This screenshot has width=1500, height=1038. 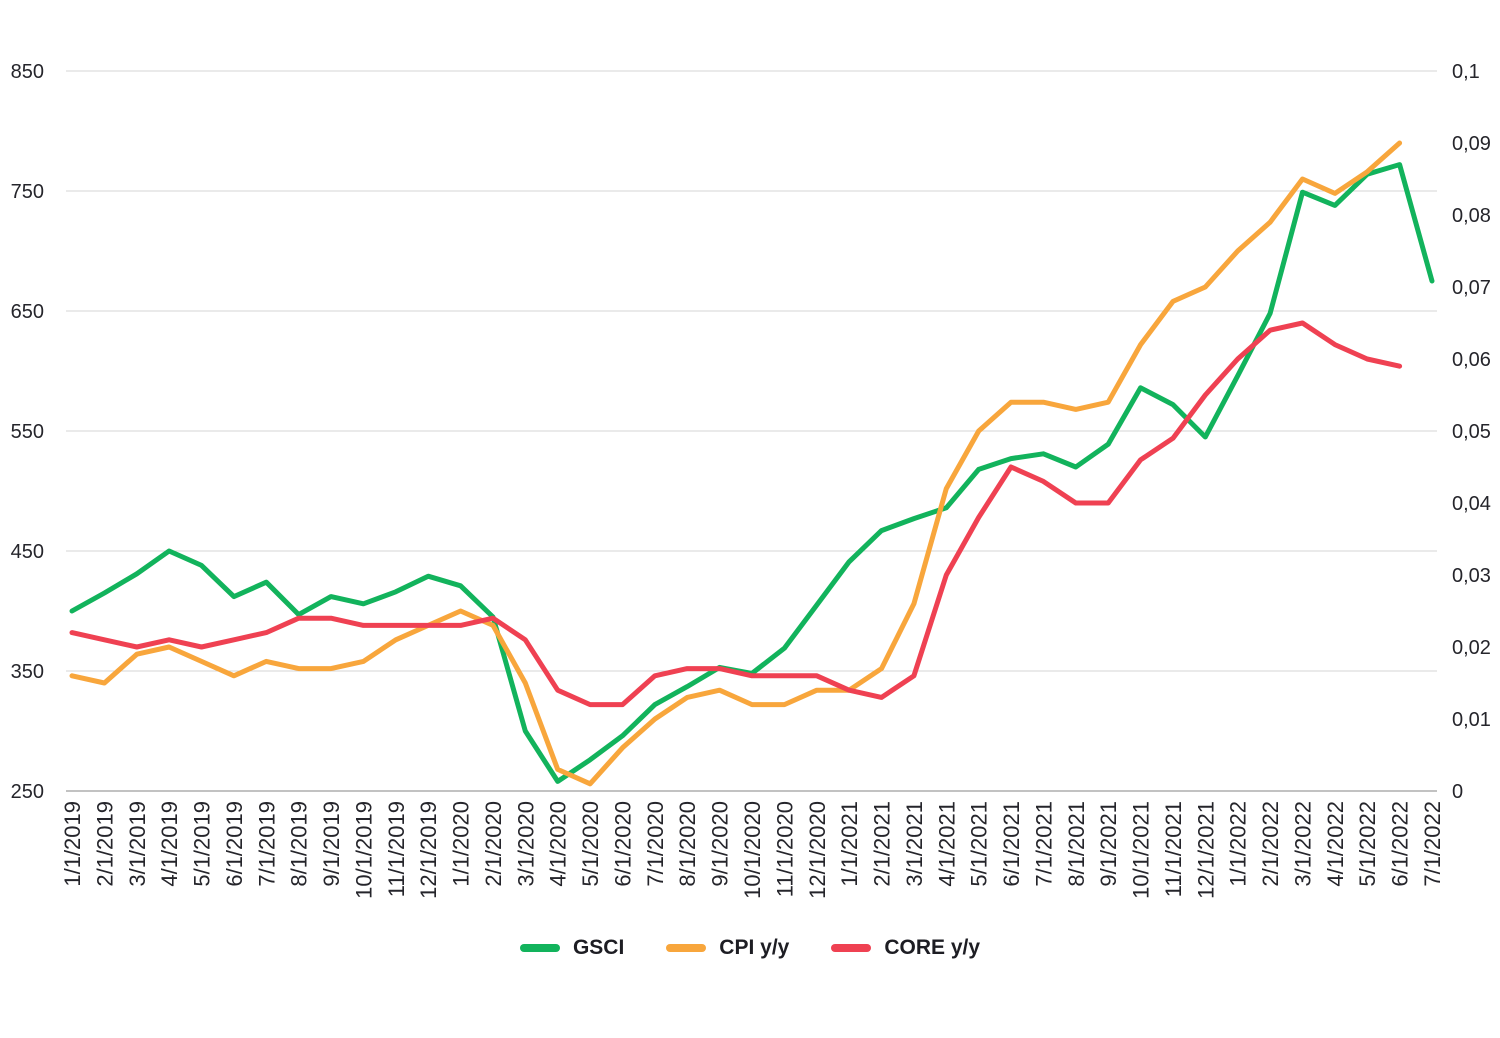 I want to click on x-axis-tick-label: 7/1/2020, so click(x=655, y=844).